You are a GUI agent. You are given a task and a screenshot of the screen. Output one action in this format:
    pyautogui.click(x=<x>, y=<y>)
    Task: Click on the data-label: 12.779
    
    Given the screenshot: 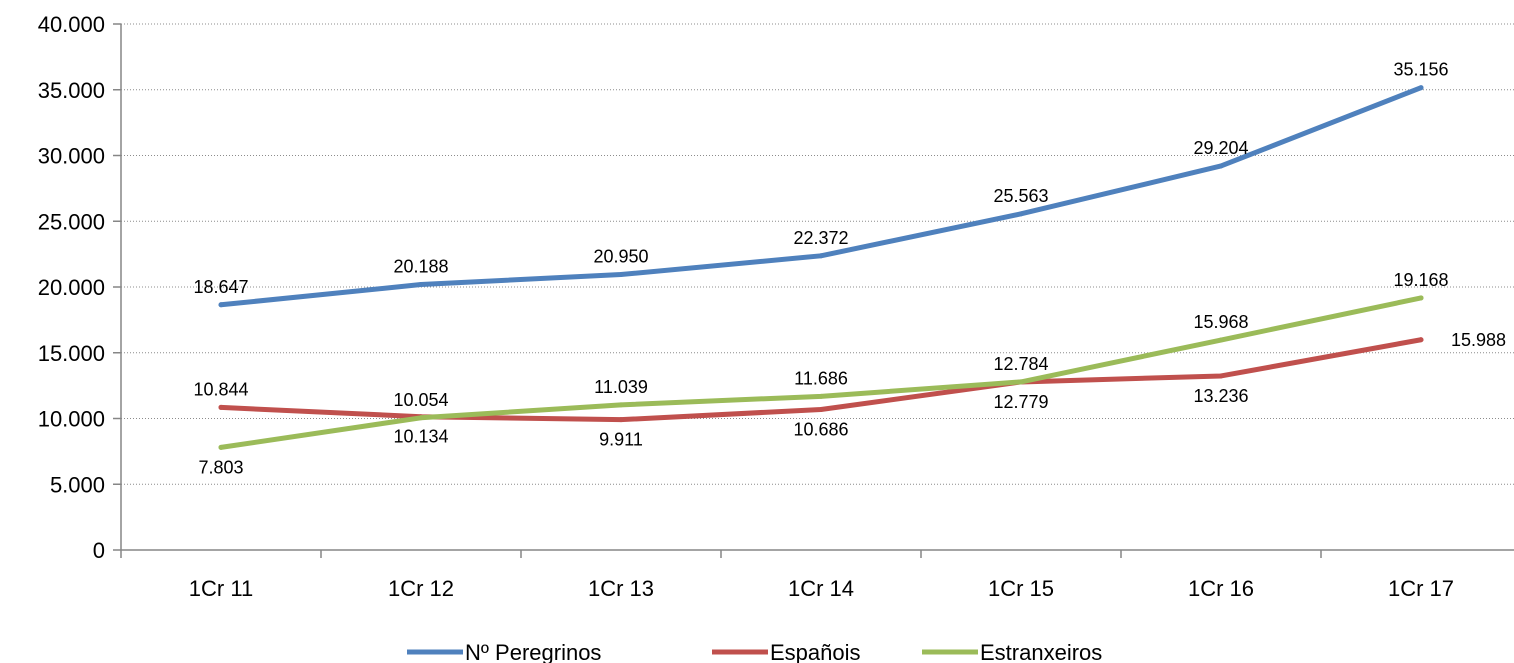 What is the action you would take?
    pyautogui.click(x=1020, y=402)
    